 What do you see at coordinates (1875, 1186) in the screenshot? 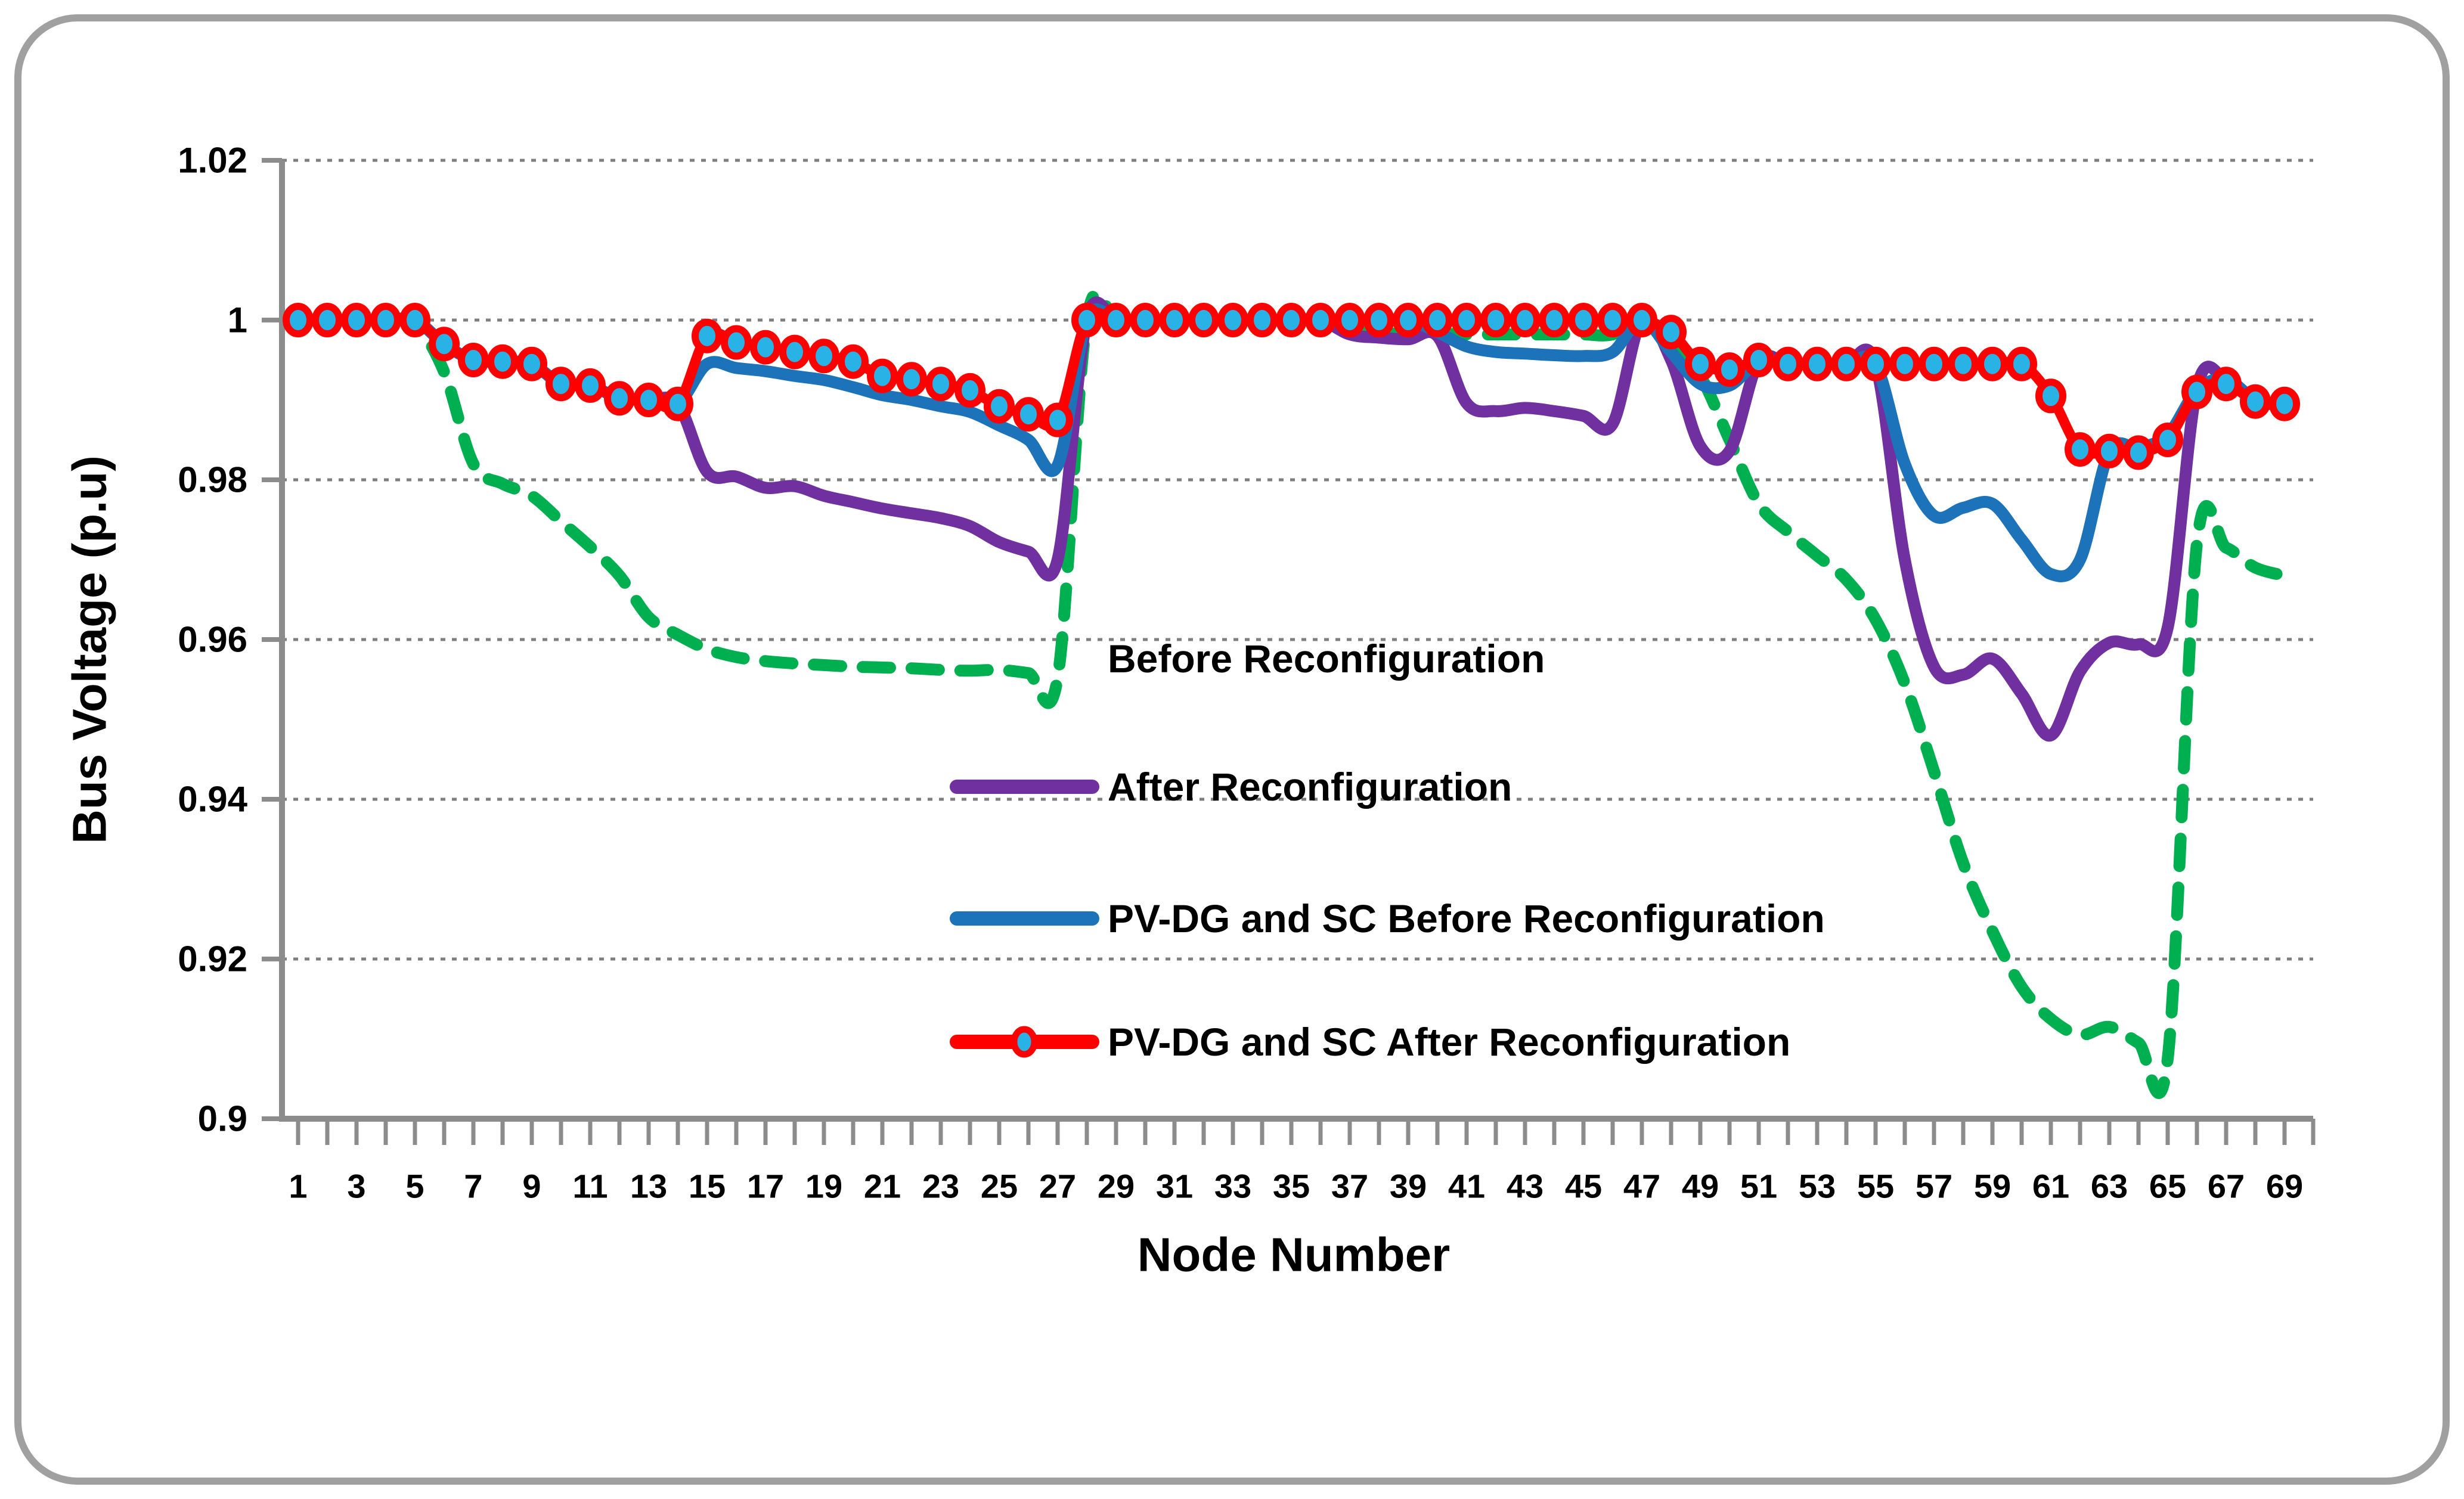
I see `x-tick-label-55: 55` at bounding box center [1875, 1186].